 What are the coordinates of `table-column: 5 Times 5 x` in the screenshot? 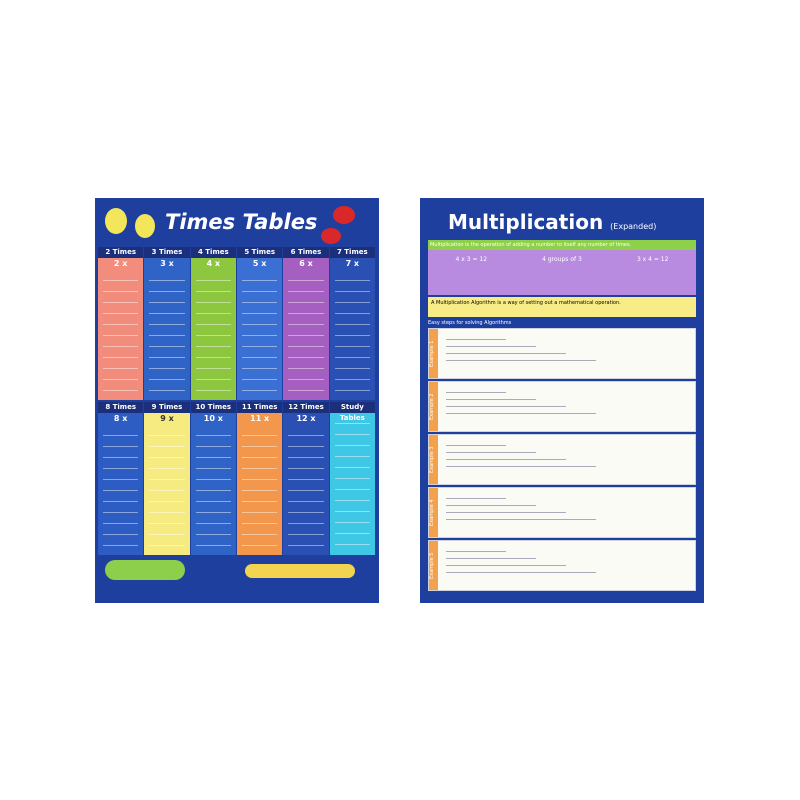 It's located at (260, 323).